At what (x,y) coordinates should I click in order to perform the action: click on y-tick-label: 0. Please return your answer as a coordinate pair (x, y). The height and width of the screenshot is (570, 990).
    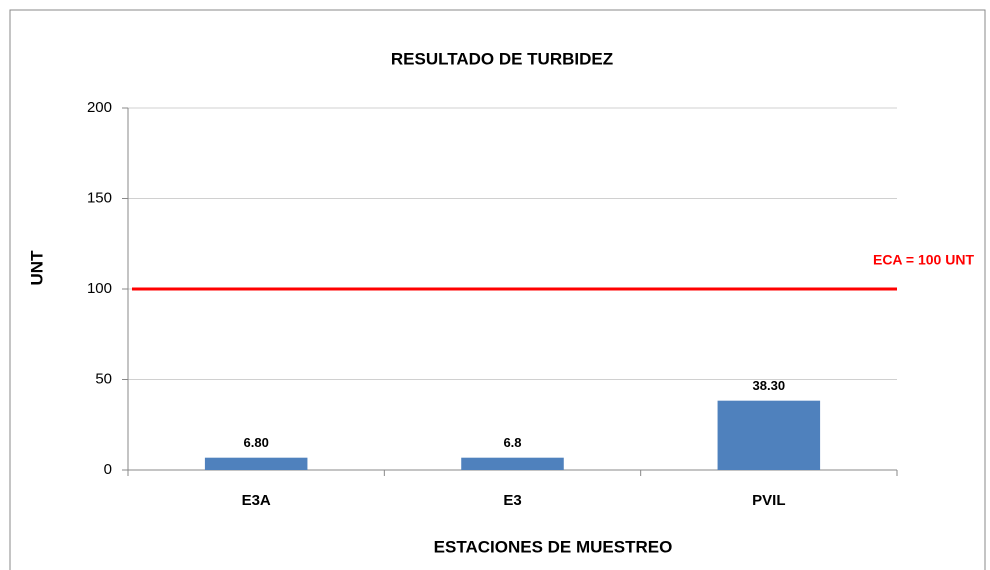
    Looking at the image, I should click on (108, 469).